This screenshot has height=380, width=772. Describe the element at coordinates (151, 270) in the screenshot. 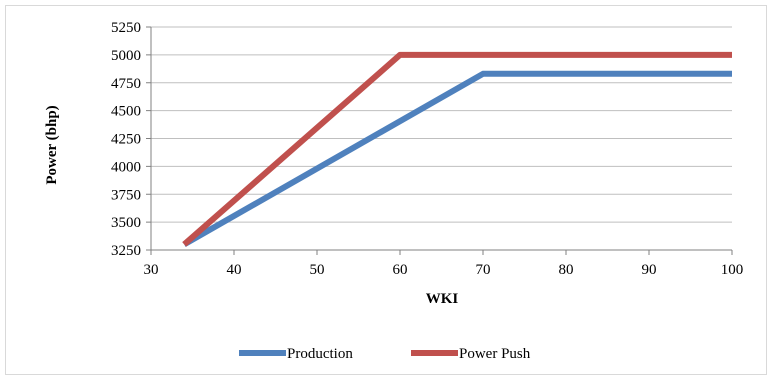

I see `x-tick-label: 30` at that location.